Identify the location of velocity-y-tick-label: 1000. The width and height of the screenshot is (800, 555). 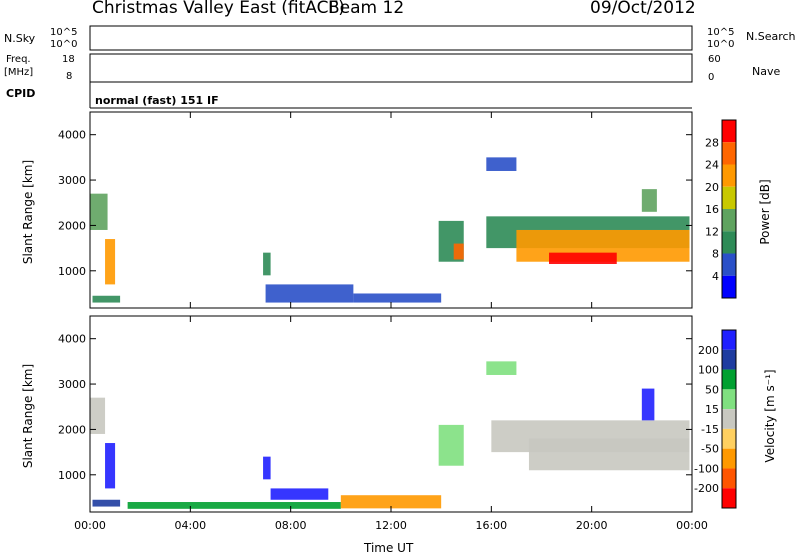
(72, 475).